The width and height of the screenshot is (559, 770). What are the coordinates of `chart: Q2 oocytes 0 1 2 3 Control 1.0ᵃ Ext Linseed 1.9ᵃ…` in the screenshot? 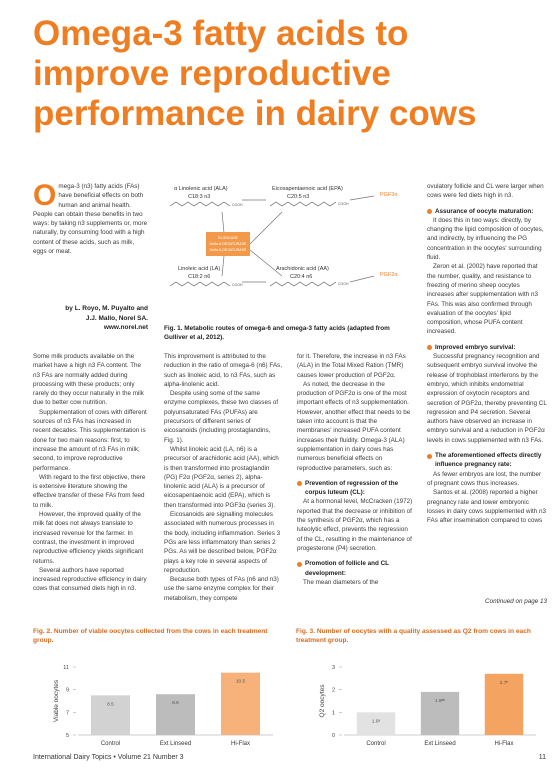 It's located at (427, 706).